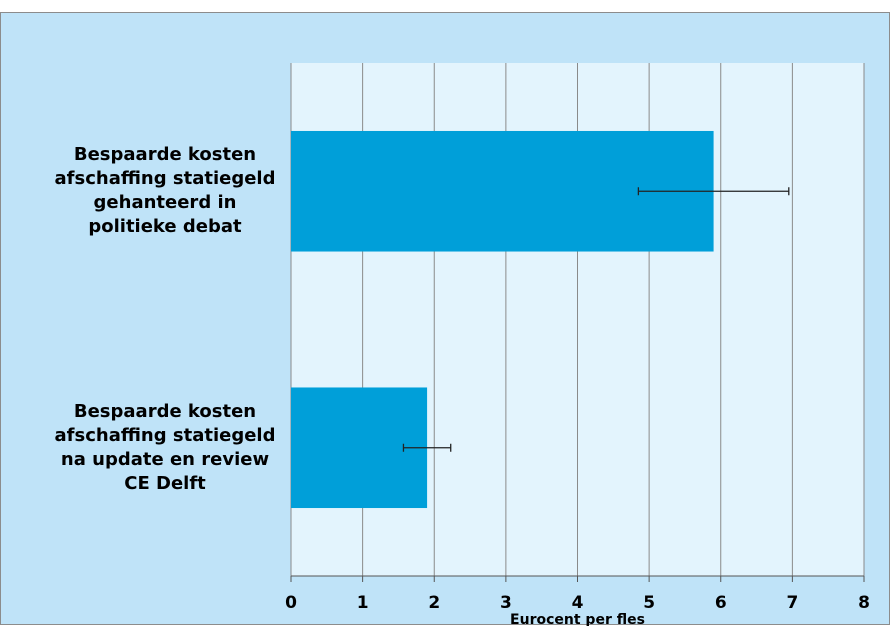 The width and height of the screenshot is (891, 626). I want to click on x-axis-title: Eurocent per fles, so click(577, 619).